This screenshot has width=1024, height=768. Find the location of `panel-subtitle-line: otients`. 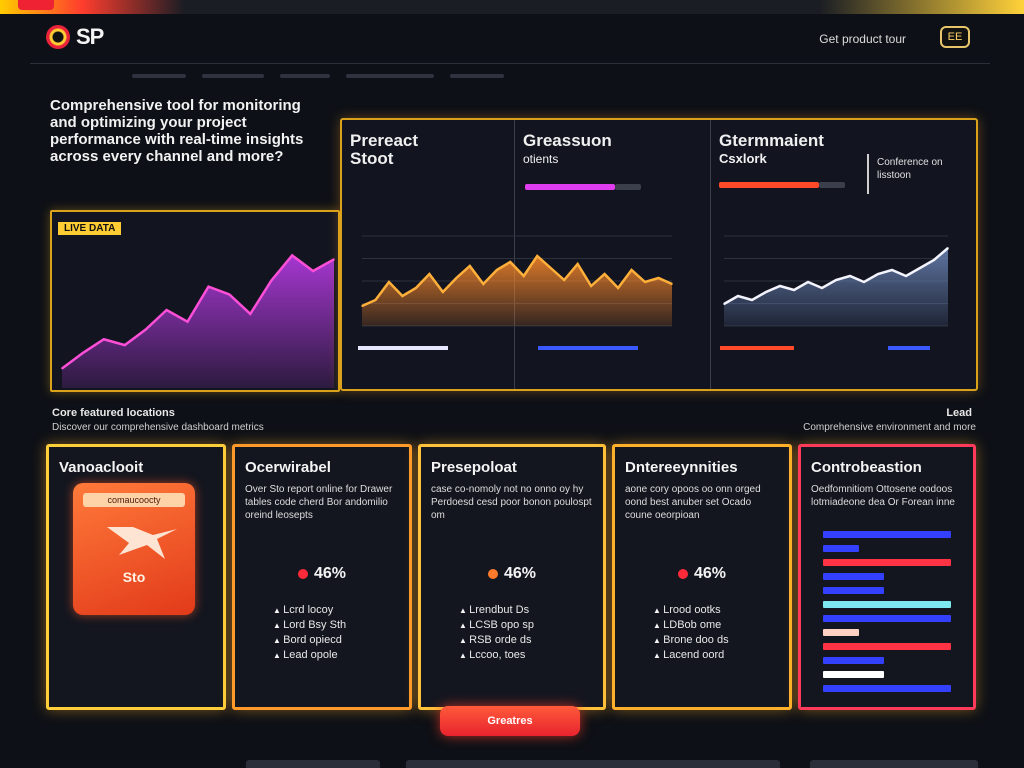

panel-subtitle-line: otients is located at coordinates (541, 159).